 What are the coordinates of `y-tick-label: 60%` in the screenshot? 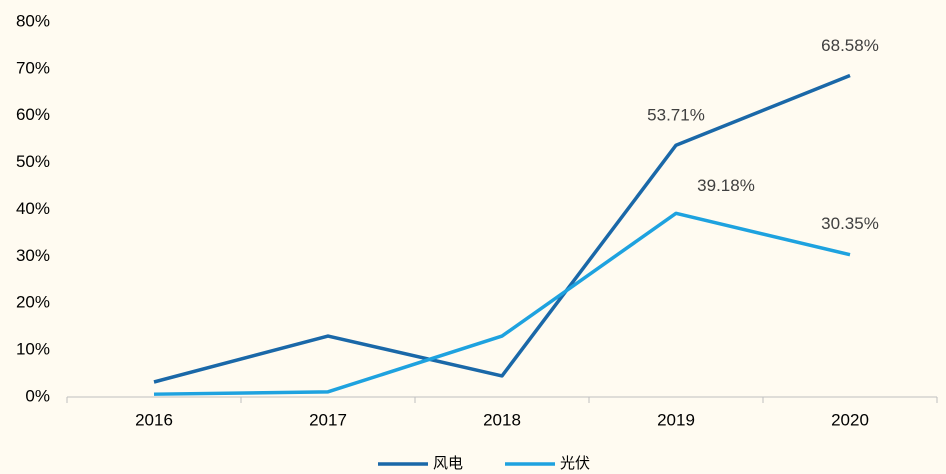 It's located at (33, 114).